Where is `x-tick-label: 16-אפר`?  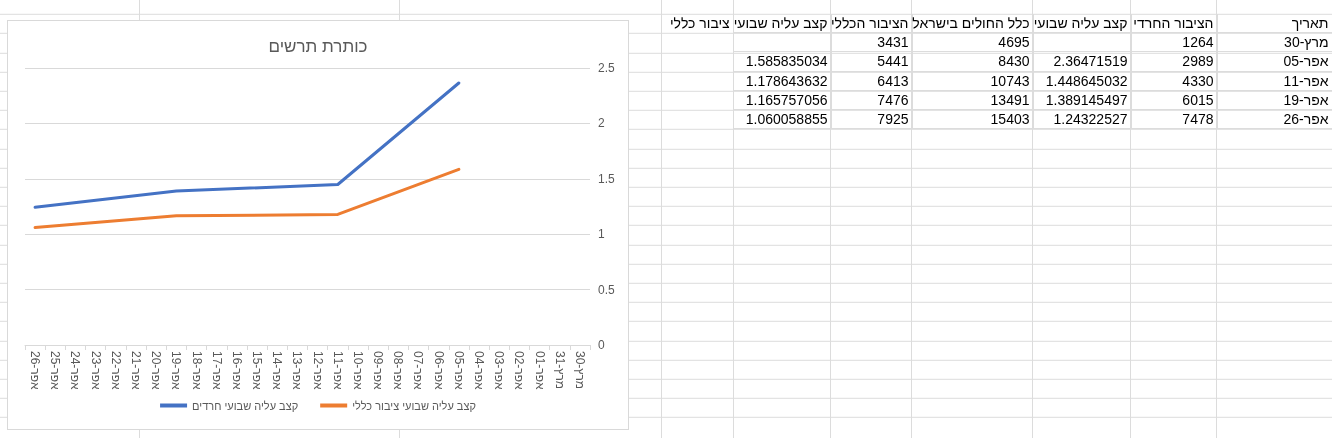
x-tick-label: 16-אפר is located at coordinates (236, 371).